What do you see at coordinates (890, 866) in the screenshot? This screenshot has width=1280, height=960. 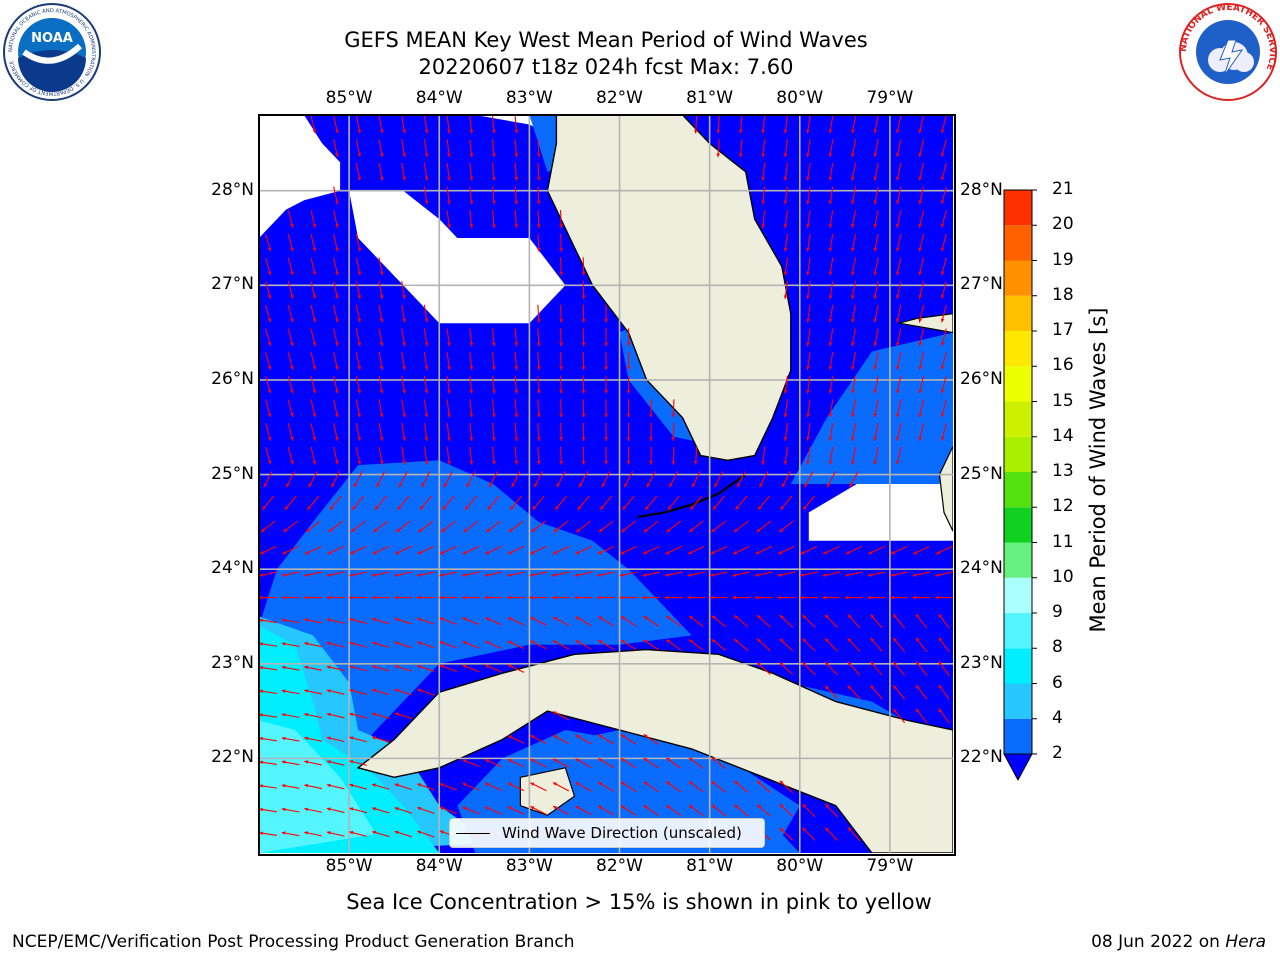 I see `lon-label-bottom: 79°W` at bounding box center [890, 866].